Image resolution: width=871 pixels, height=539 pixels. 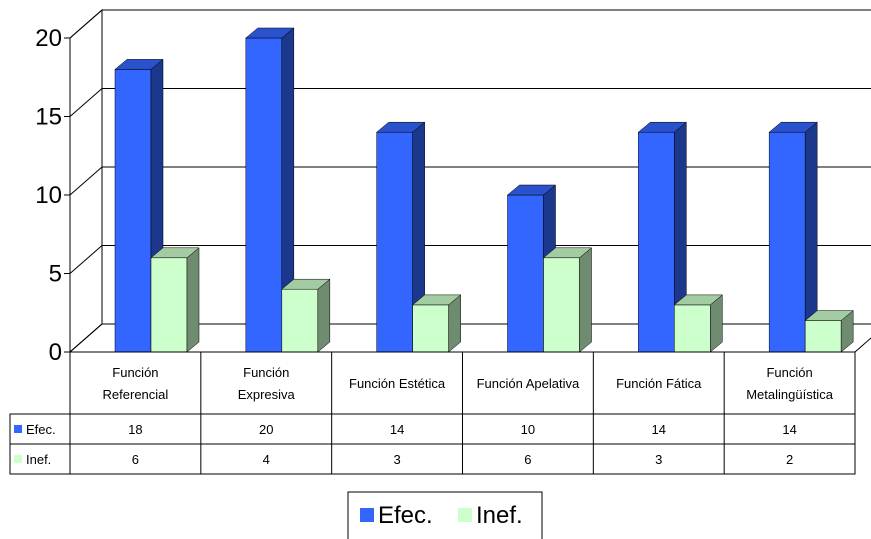 I want to click on y-tick-label: 15, so click(x=48, y=117).